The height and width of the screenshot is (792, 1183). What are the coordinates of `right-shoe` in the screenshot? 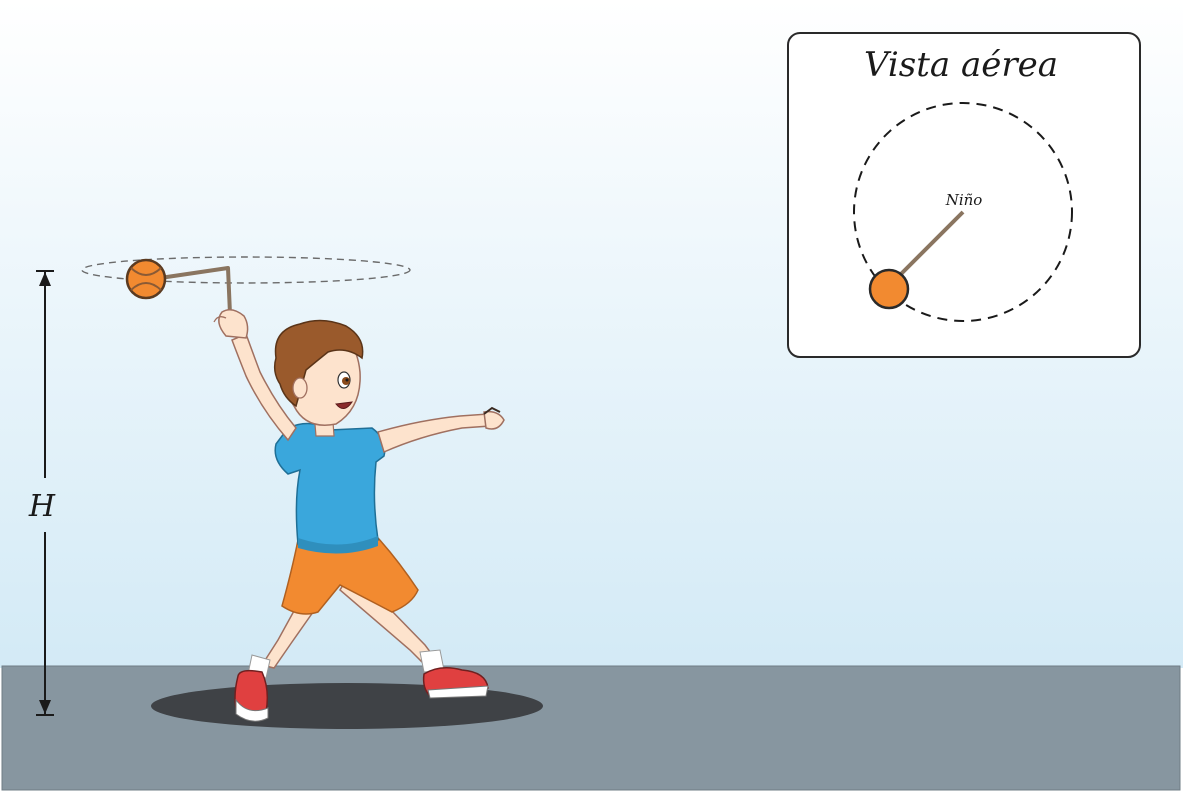 It's located at (455, 683).